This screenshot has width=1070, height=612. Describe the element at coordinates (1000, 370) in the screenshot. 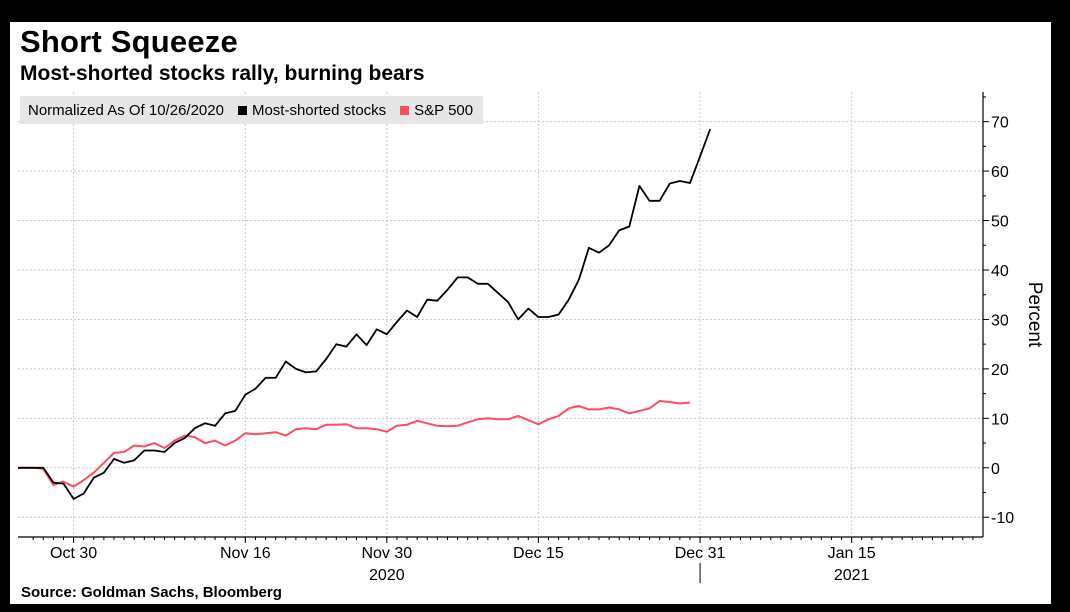

I see `y-tick-label: 20` at that location.